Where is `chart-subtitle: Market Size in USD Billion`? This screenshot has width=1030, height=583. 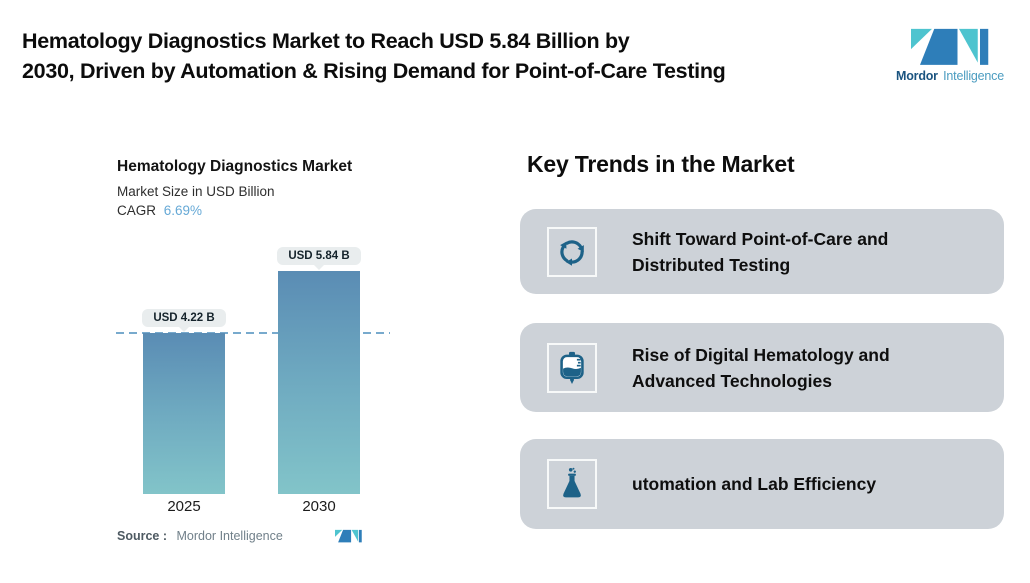
chart-subtitle: Market Size in USD Billion is located at coordinates (196, 191).